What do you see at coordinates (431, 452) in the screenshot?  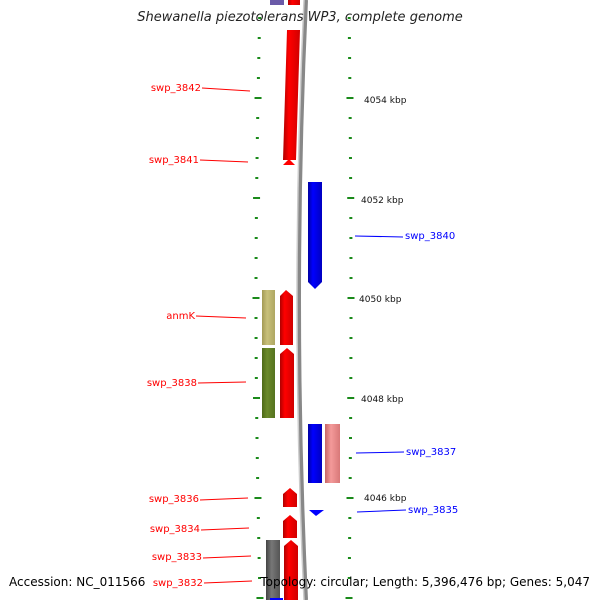 I see `gene-label-swp-3837: swp_3837` at bounding box center [431, 452].